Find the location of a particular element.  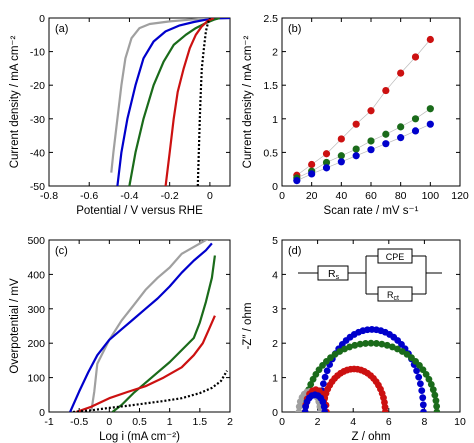

x-tick-label: 1 is located at coordinates (170, 422).